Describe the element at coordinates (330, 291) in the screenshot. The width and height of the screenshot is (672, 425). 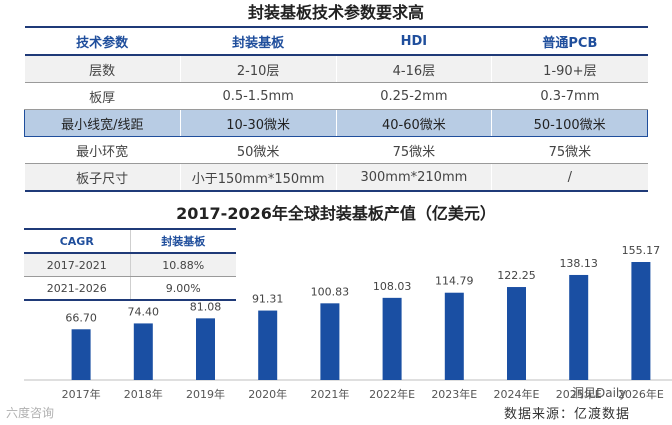
I see `bar-value-label: 100.83` at that location.